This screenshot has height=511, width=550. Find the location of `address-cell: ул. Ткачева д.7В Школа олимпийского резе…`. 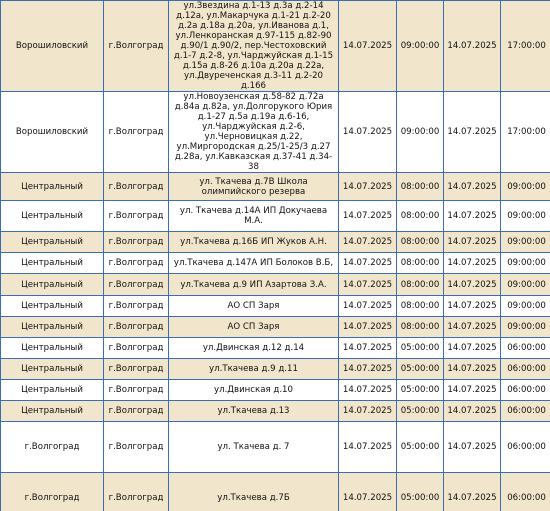

address-cell: ул. Ткачева д.7В Школа олимпийского резе… is located at coordinates (253, 186).